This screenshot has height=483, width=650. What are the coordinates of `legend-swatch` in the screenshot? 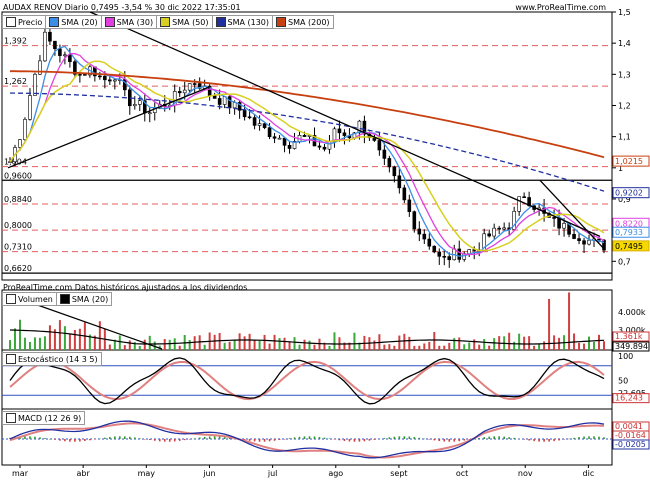 It's located at (11, 418).